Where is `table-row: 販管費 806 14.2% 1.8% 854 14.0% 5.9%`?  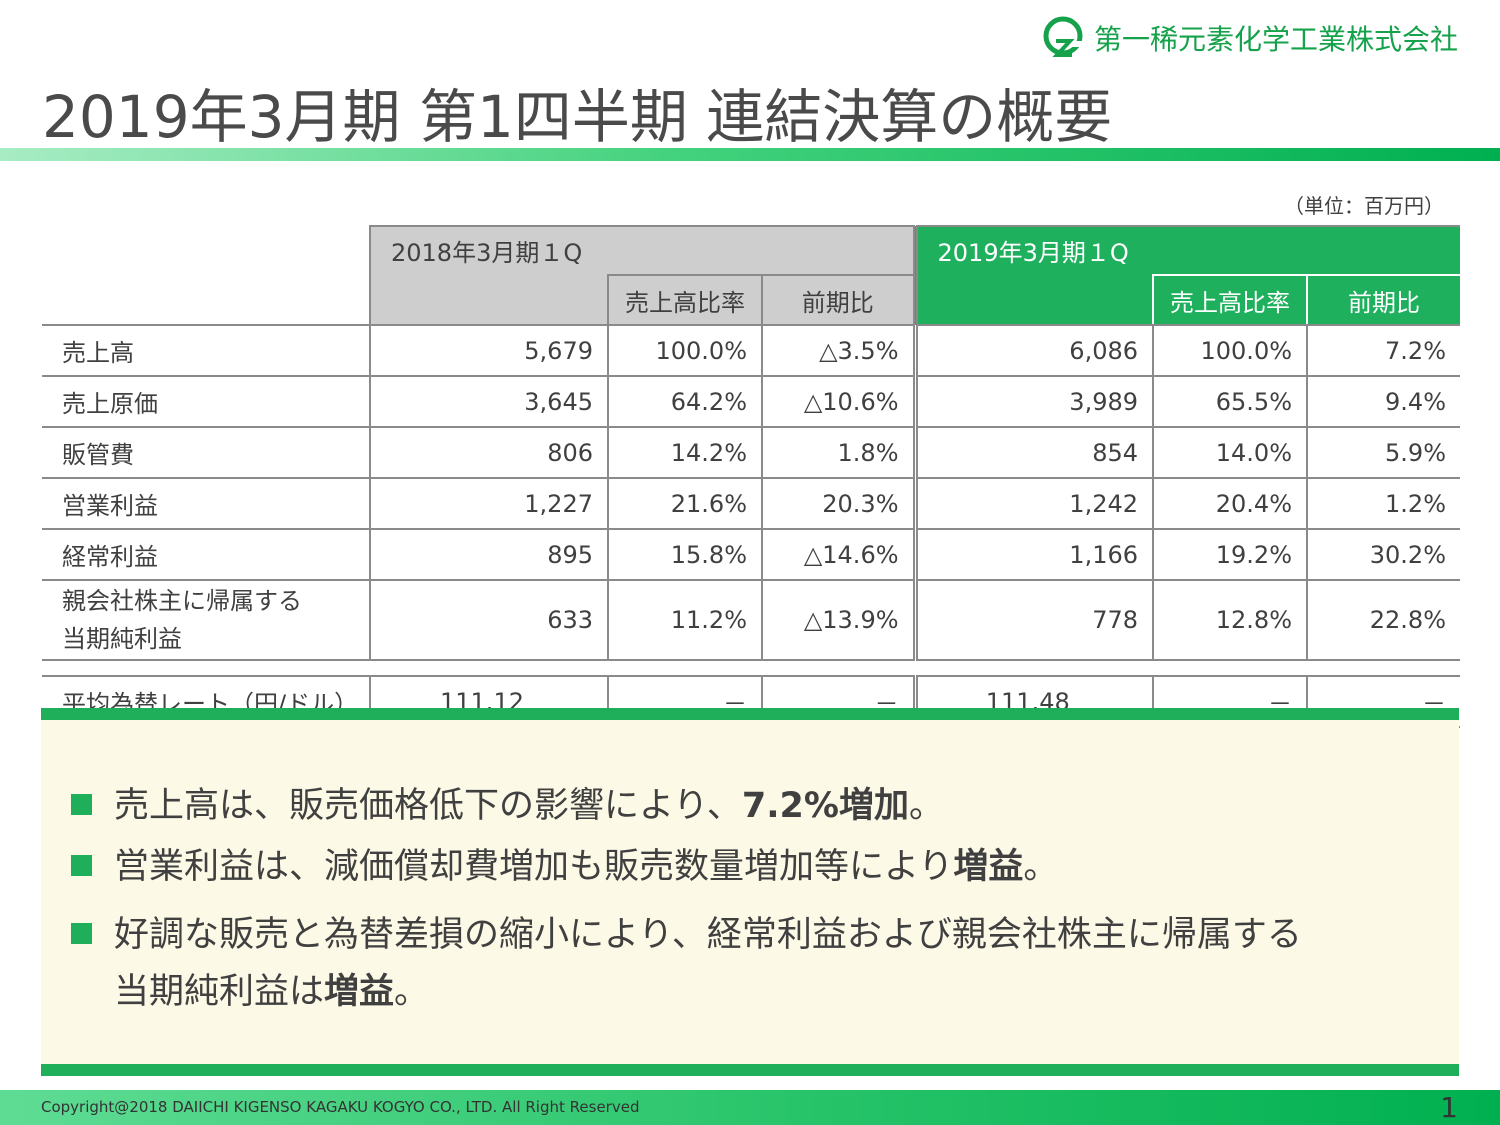 table-row: 販管費 806 14.2% 1.8% 854 14.0% 5.9% is located at coordinates (751, 453).